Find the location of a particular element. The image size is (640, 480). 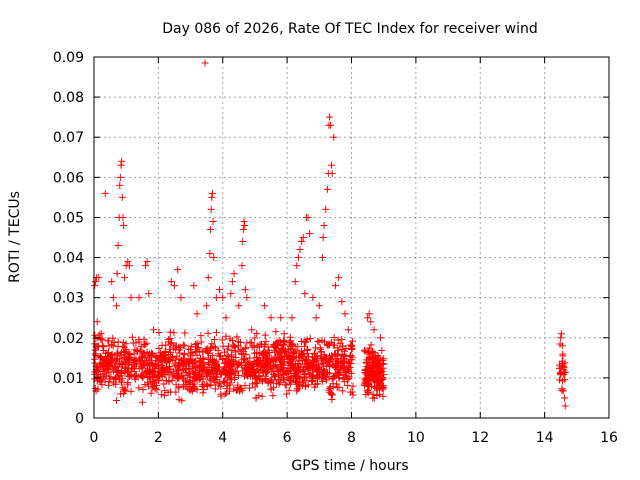

y-tick-label: 0.01 is located at coordinates (68, 379).